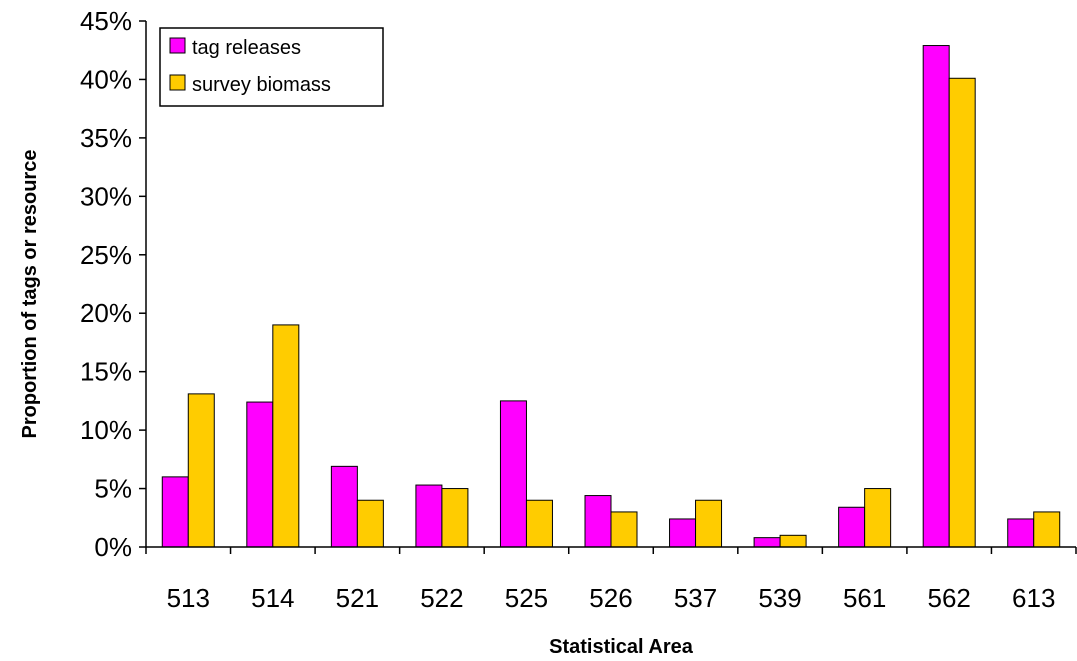  What do you see at coordinates (113, 284) in the screenshot?
I see `y-axis-ticks: 0% 5% 10% 15% 20% 25% 30% 35% 40% 45%` at bounding box center [113, 284].